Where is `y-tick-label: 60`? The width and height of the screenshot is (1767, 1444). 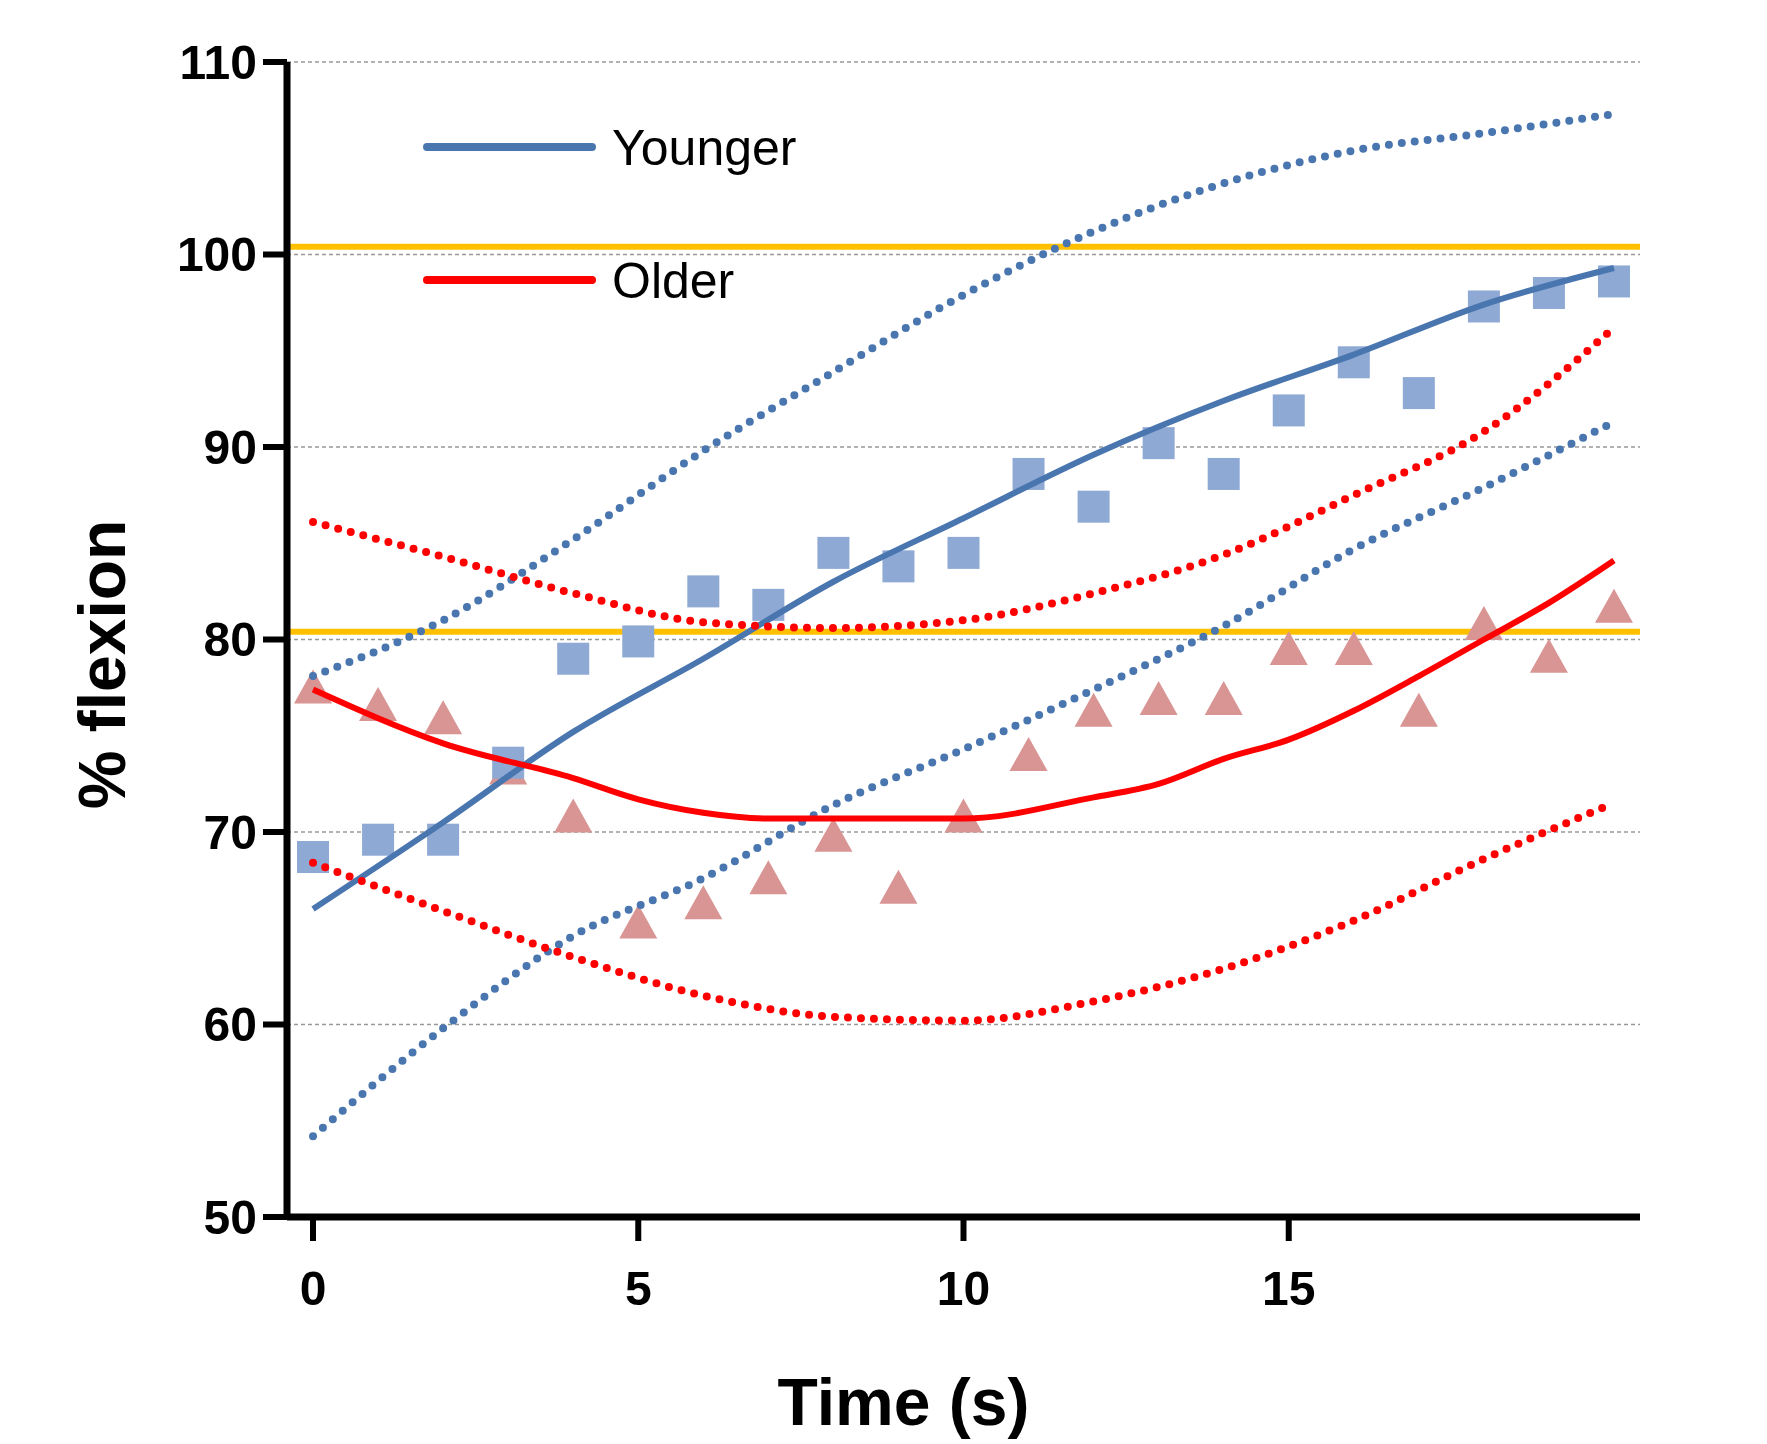
y-tick-label: 60 is located at coordinates (230, 1025).